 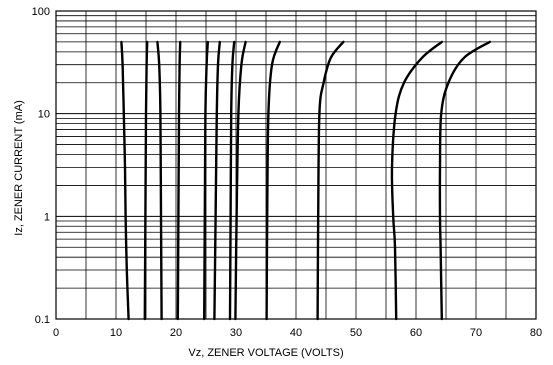 What do you see at coordinates (356, 333) in the screenshot?
I see `x-tick-label: 50` at bounding box center [356, 333].